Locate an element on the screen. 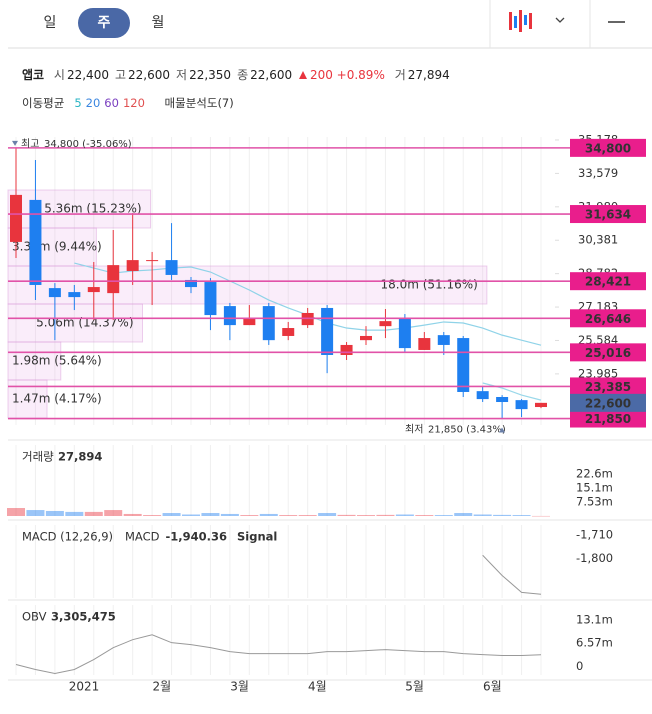 Image resolution: width=652 pixels, height=714 pixels. profile-label: 1.47m (4.17%) is located at coordinates (57, 399).